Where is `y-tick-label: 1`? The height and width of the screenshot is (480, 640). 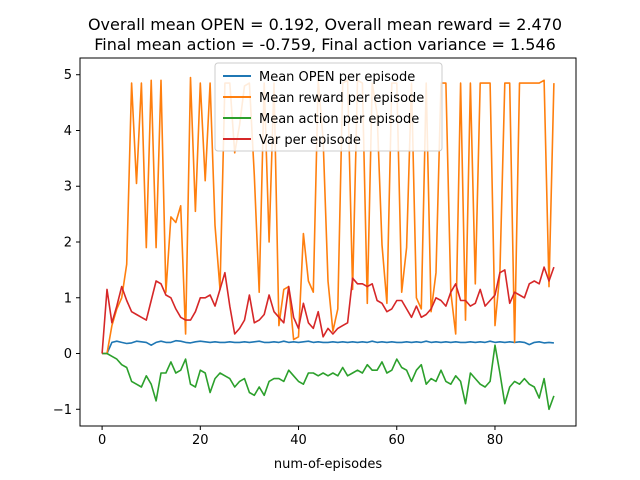
y-tick-label: 1 is located at coordinates (68, 298).